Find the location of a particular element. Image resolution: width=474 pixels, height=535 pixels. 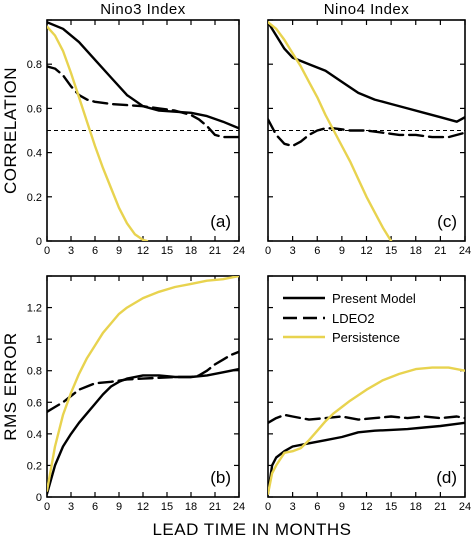

y-axis-label: CORRELATION is located at coordinates (10, 130).